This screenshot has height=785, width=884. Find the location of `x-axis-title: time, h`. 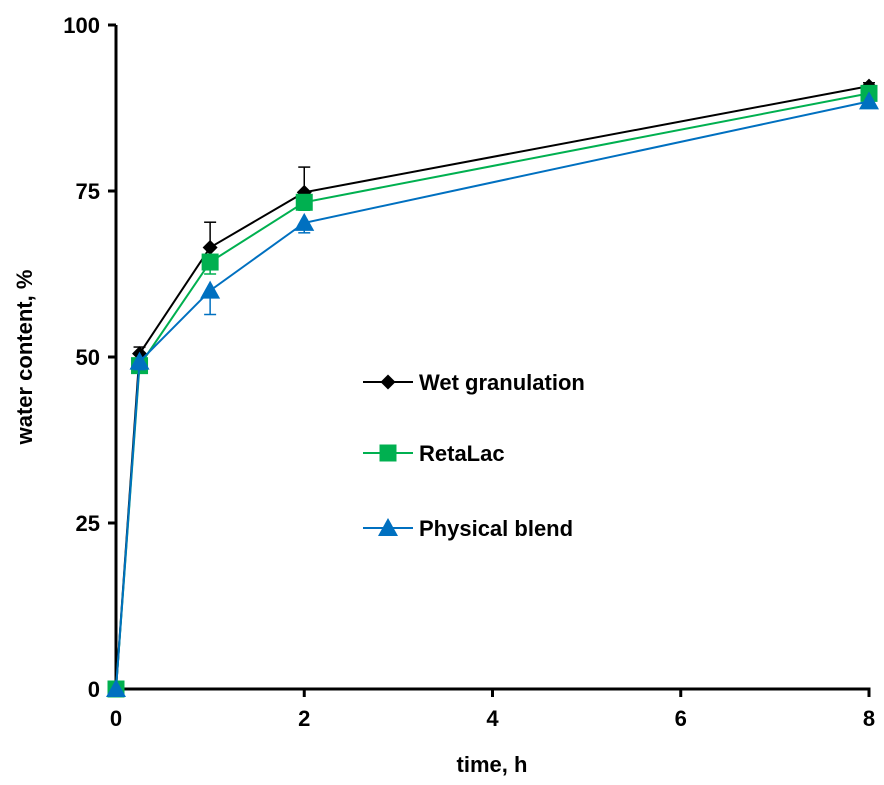

x-axis-title: time, h is located at coordinates (492, 764).